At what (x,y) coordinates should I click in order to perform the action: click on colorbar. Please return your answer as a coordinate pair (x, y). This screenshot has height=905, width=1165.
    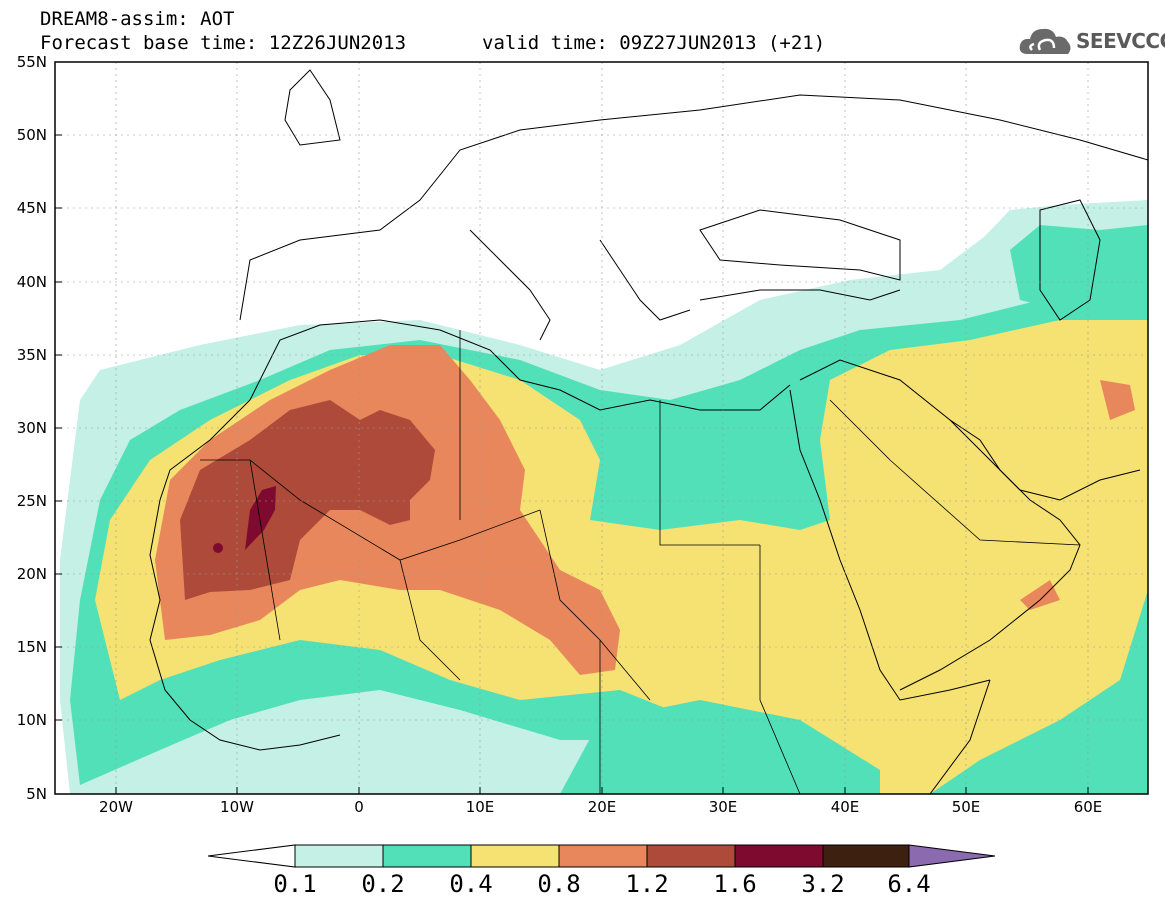
    Looking at the image, I should click on (601, 856).